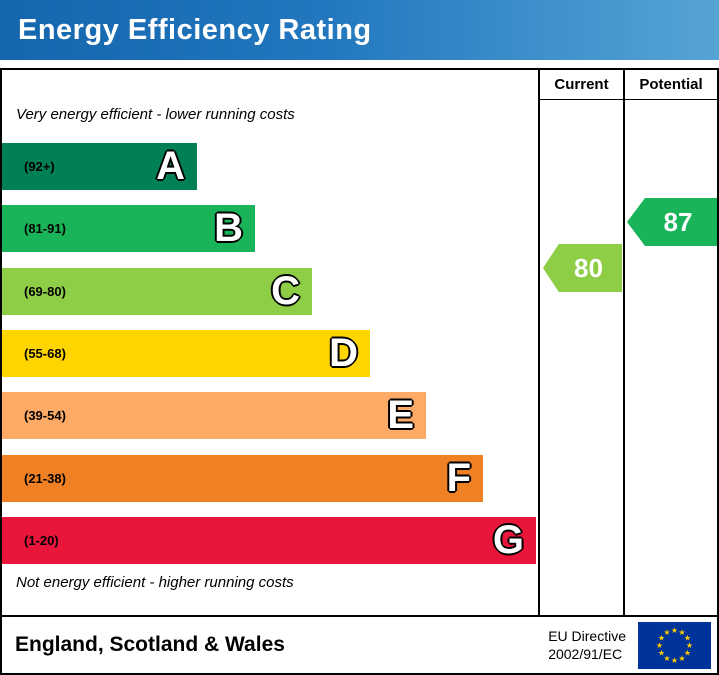  I want to click on eu-flag-icon: ★ ★ ★ ★ ★ ★ ★ ★ ★ ★ ★ ★, so click(674, 645).